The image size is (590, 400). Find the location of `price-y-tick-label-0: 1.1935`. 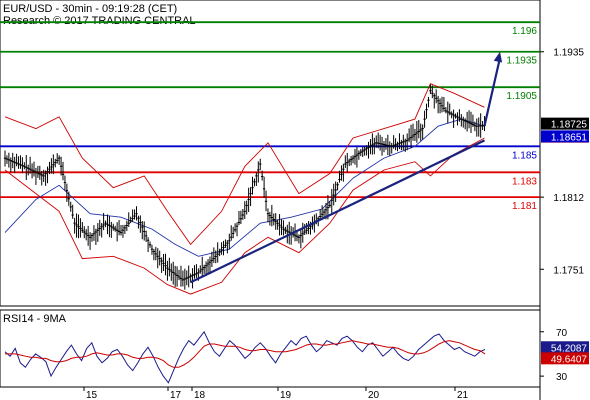

price-y-tick-label-0: 1.1935 is located at coordinates (568, 53).